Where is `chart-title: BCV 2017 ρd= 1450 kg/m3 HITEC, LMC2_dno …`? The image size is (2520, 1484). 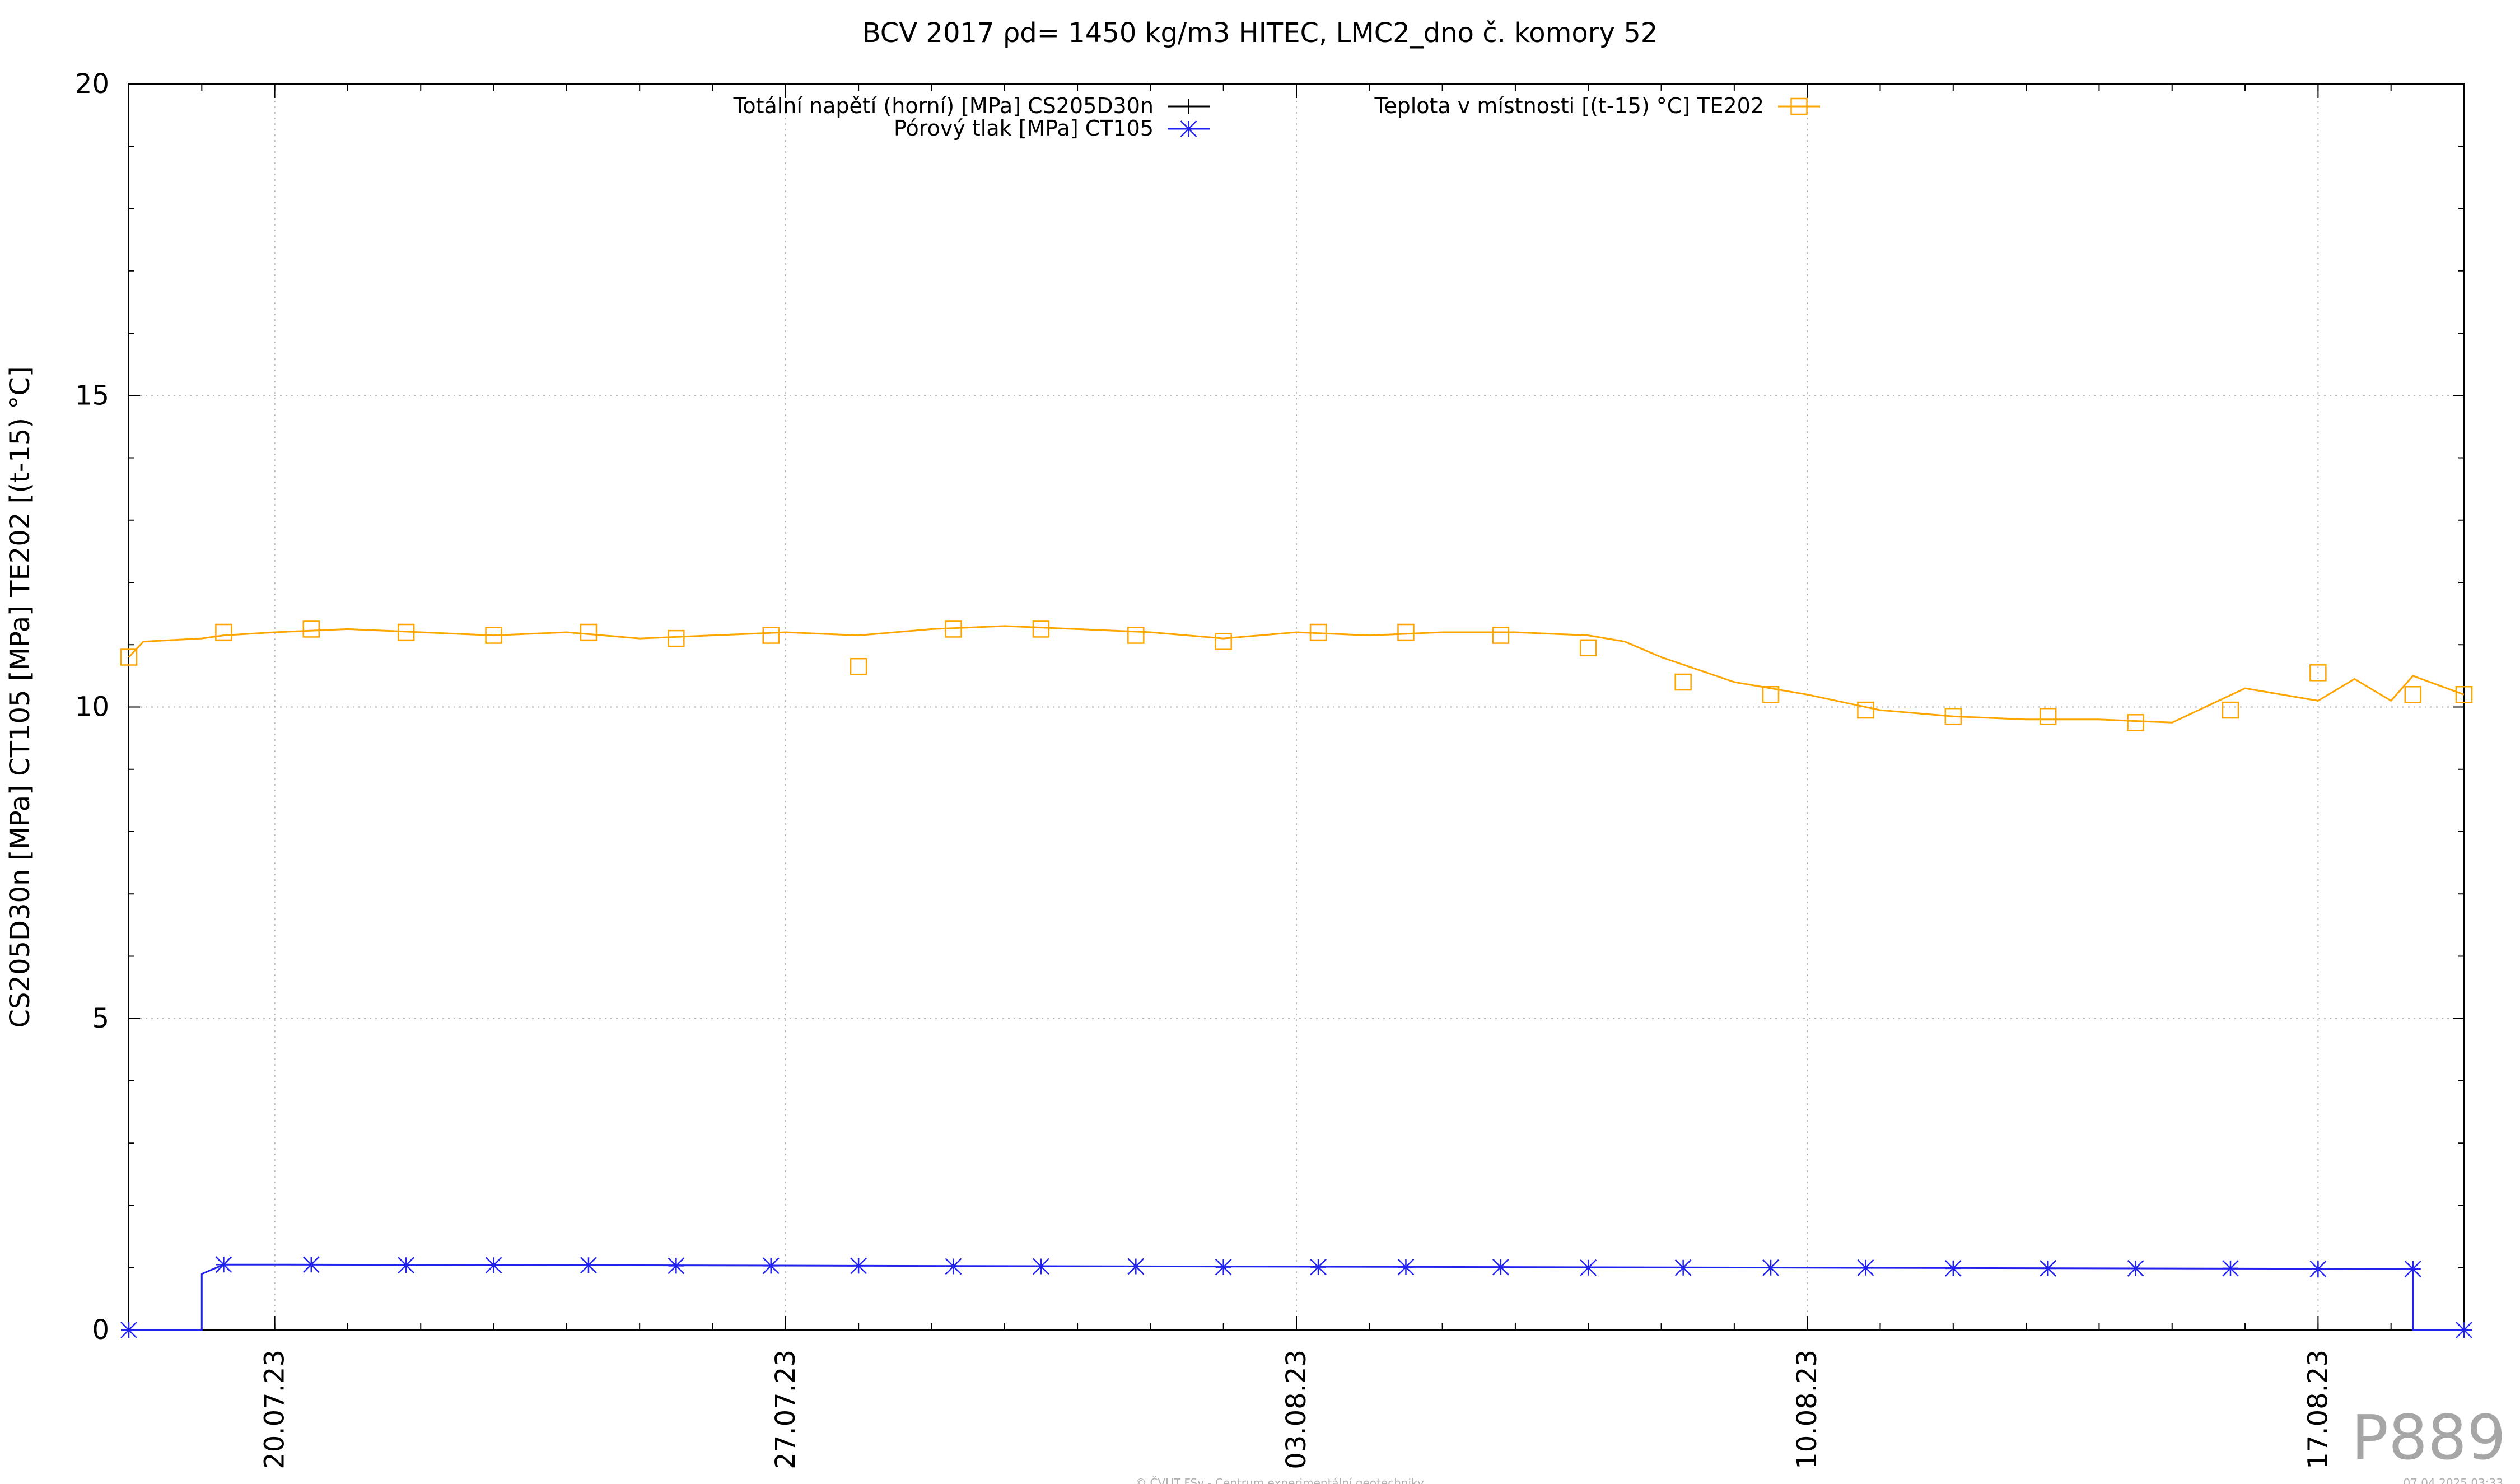
chart-title: BCV 2017 ρd= 1450 kg/m3 HITEC, LMC2_dno … is located at coordinates (1260, 33).